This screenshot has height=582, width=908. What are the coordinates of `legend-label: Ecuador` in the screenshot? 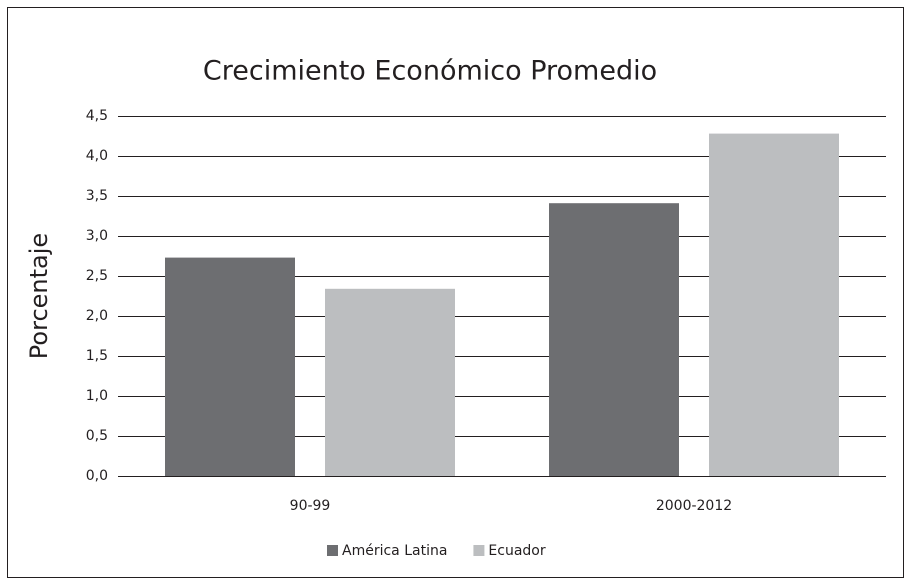 It's located at (516, 551).